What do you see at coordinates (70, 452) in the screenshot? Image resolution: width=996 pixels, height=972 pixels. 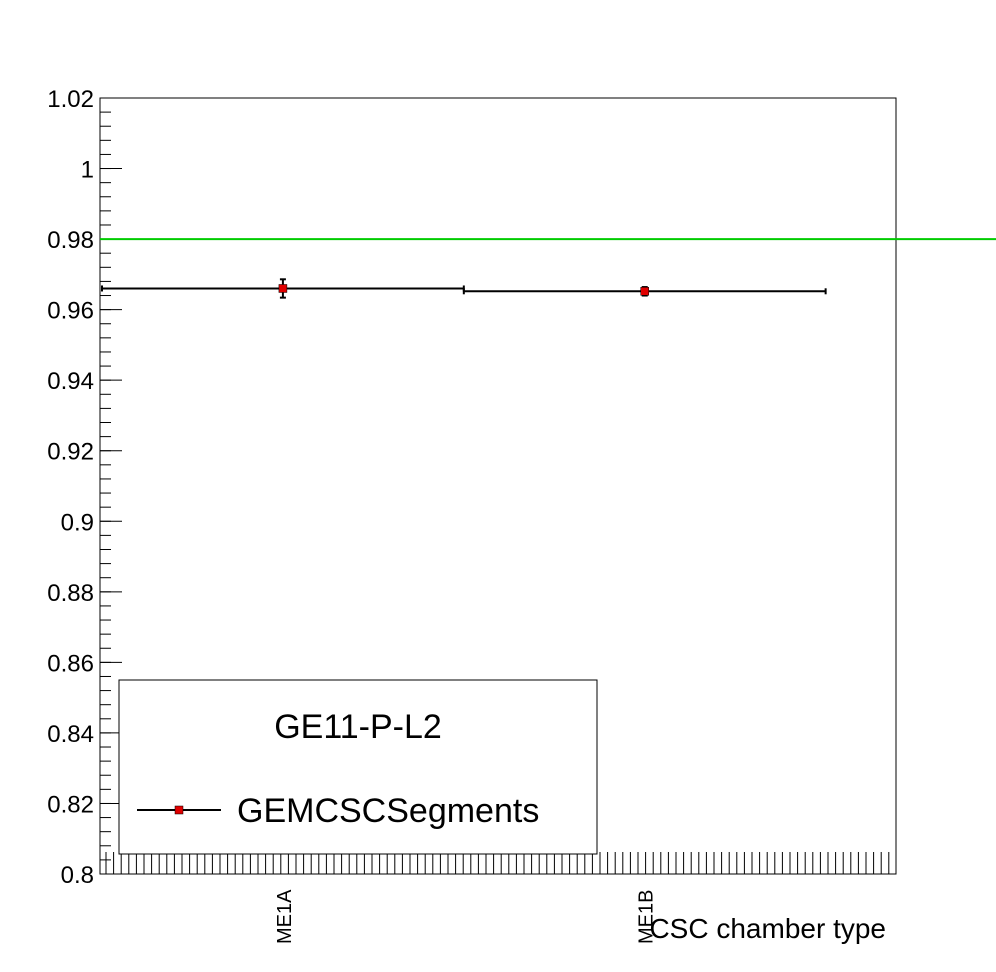 I see `y-tick-label: 0.92` at bounding box center [70, 452].